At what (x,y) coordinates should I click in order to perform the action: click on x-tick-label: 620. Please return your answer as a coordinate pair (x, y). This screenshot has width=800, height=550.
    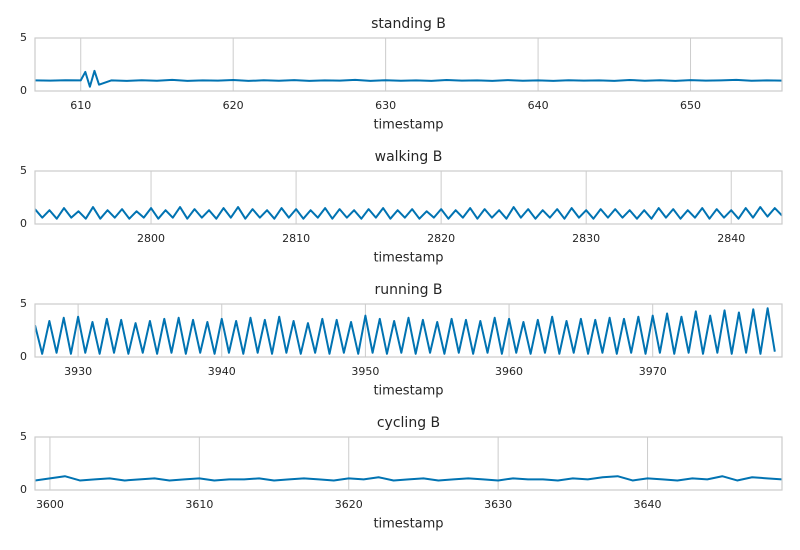
    Looking at the image, I should click on (233, 105).